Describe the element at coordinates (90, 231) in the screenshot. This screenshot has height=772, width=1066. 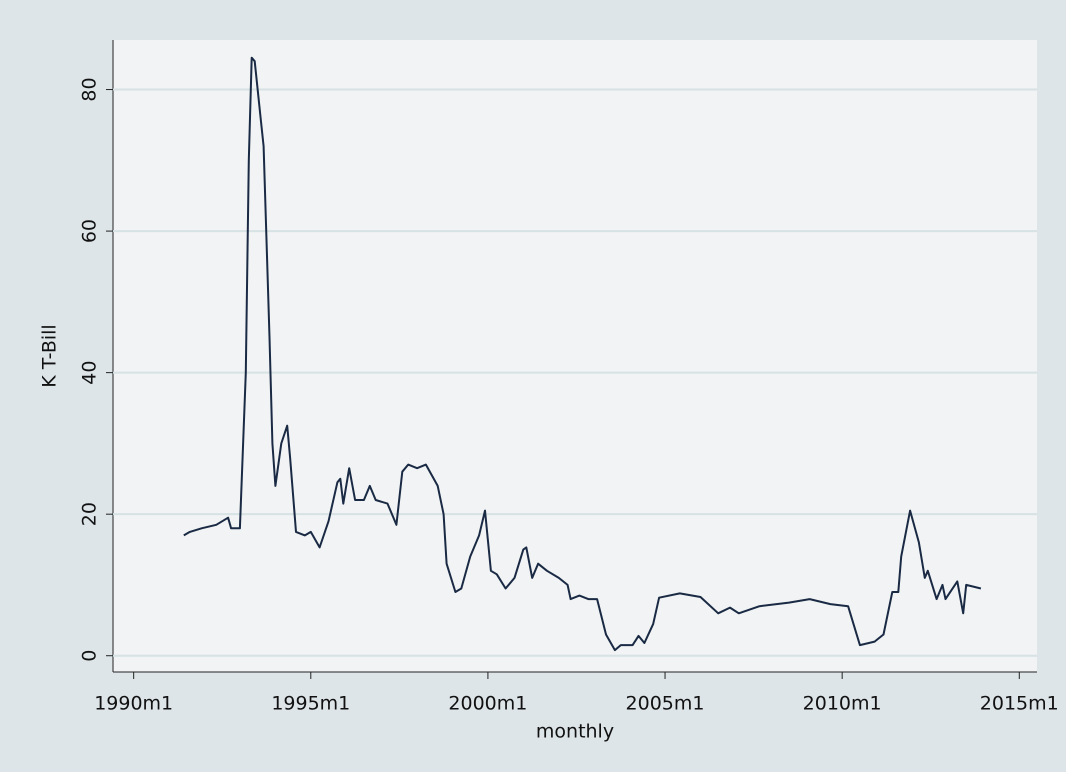
I see `y-tick-label: 60` at that location.